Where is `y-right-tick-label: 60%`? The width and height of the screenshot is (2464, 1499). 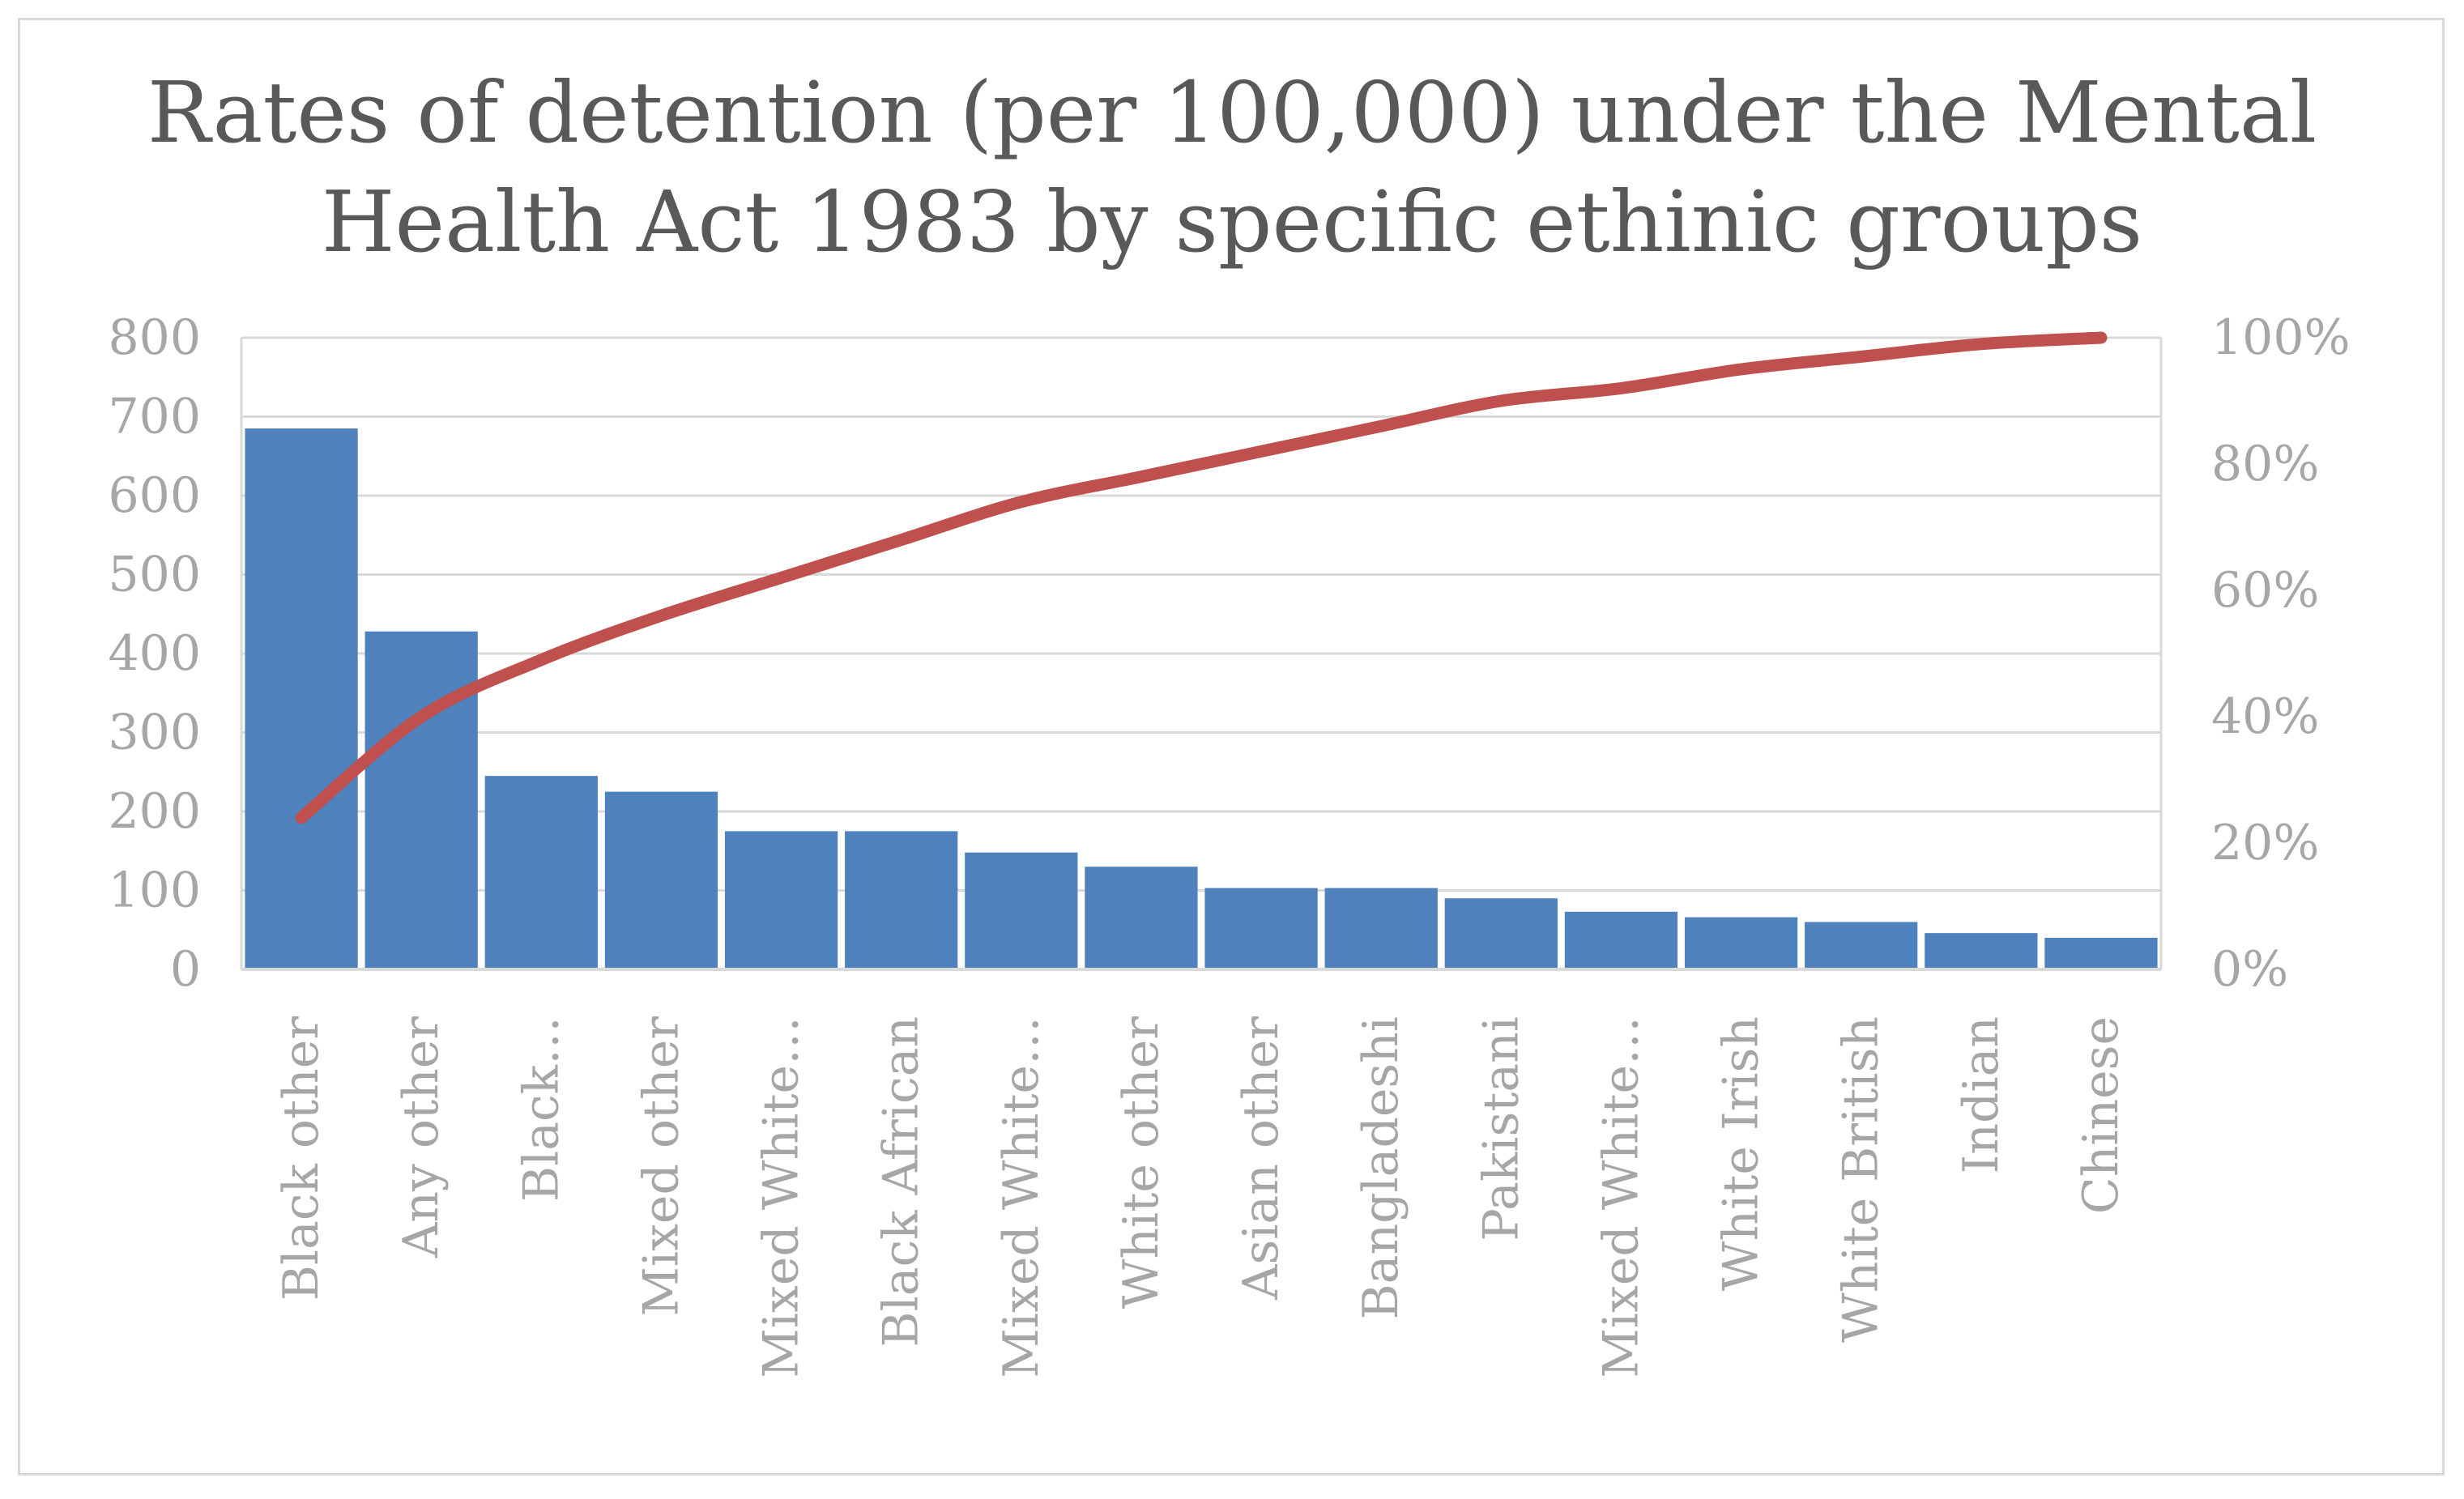
y-right-tick-label: 60% is located at coordinates (2265, 590).